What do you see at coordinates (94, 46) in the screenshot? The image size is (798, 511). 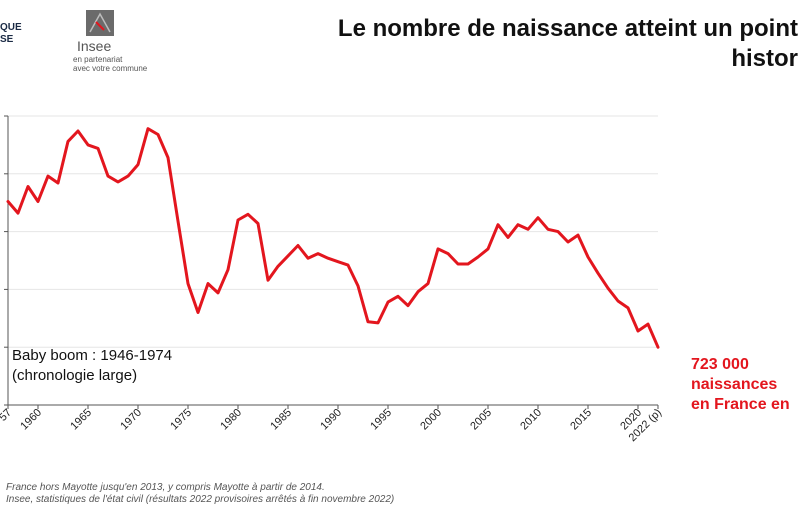 I see `insee-name: Insee` at bounding box center [94, 46].